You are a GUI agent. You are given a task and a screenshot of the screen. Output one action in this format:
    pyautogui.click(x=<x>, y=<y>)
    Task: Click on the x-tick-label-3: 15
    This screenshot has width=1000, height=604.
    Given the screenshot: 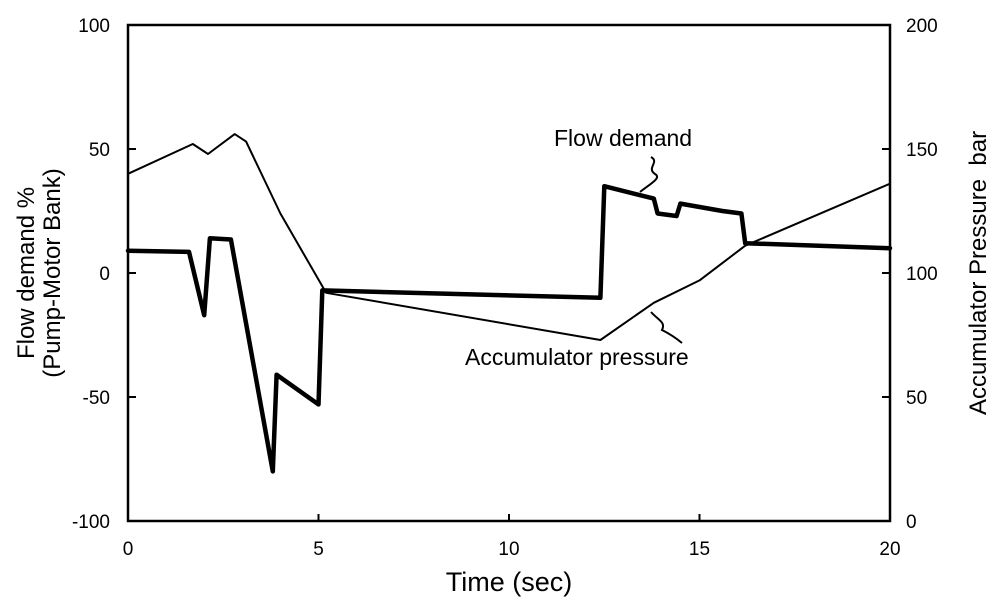 What is the action you would take?
    pyautogui.click(x=699, y=549)
    